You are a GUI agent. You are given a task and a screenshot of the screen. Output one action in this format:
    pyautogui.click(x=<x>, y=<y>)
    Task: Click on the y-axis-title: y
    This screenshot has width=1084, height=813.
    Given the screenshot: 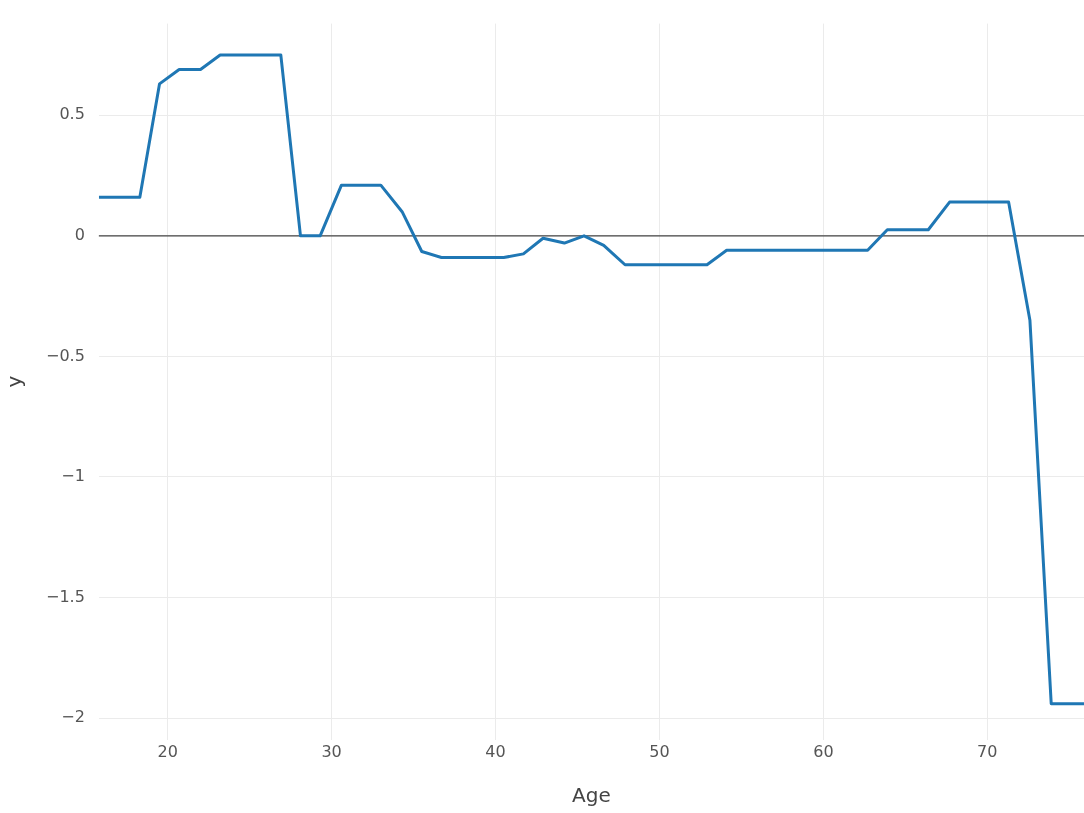 What is the action you would take?
    pyautogui.click(x=14, y=381)
    